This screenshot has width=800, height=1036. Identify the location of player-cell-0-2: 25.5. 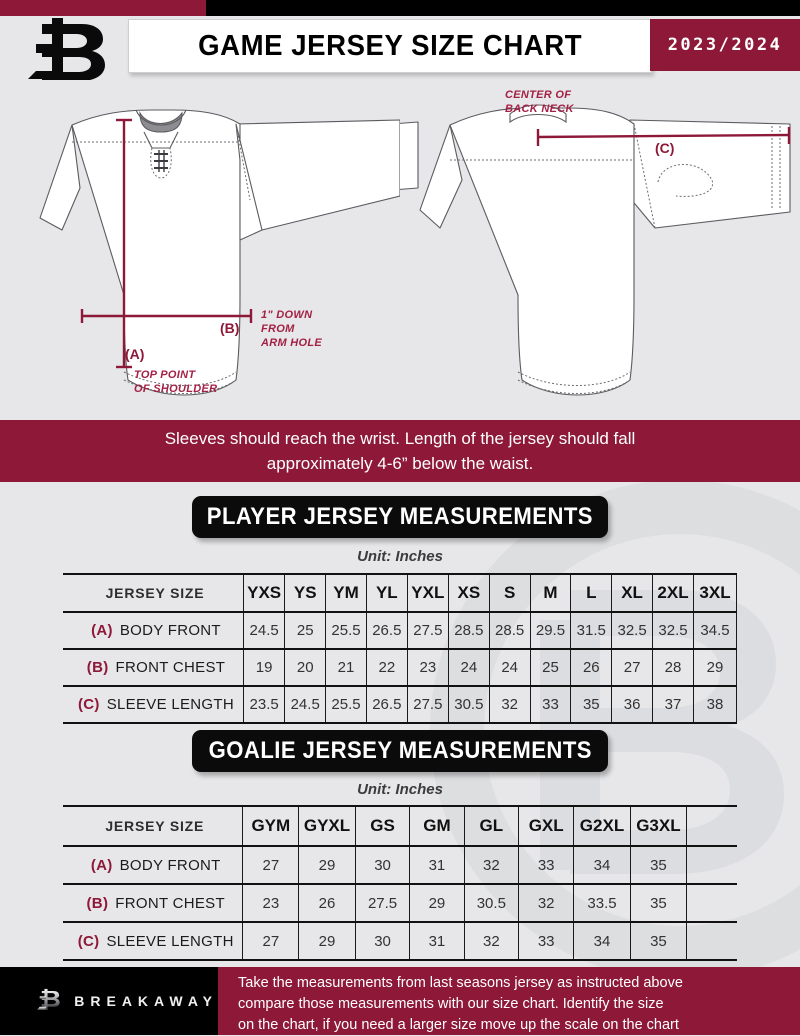
(346, 630).